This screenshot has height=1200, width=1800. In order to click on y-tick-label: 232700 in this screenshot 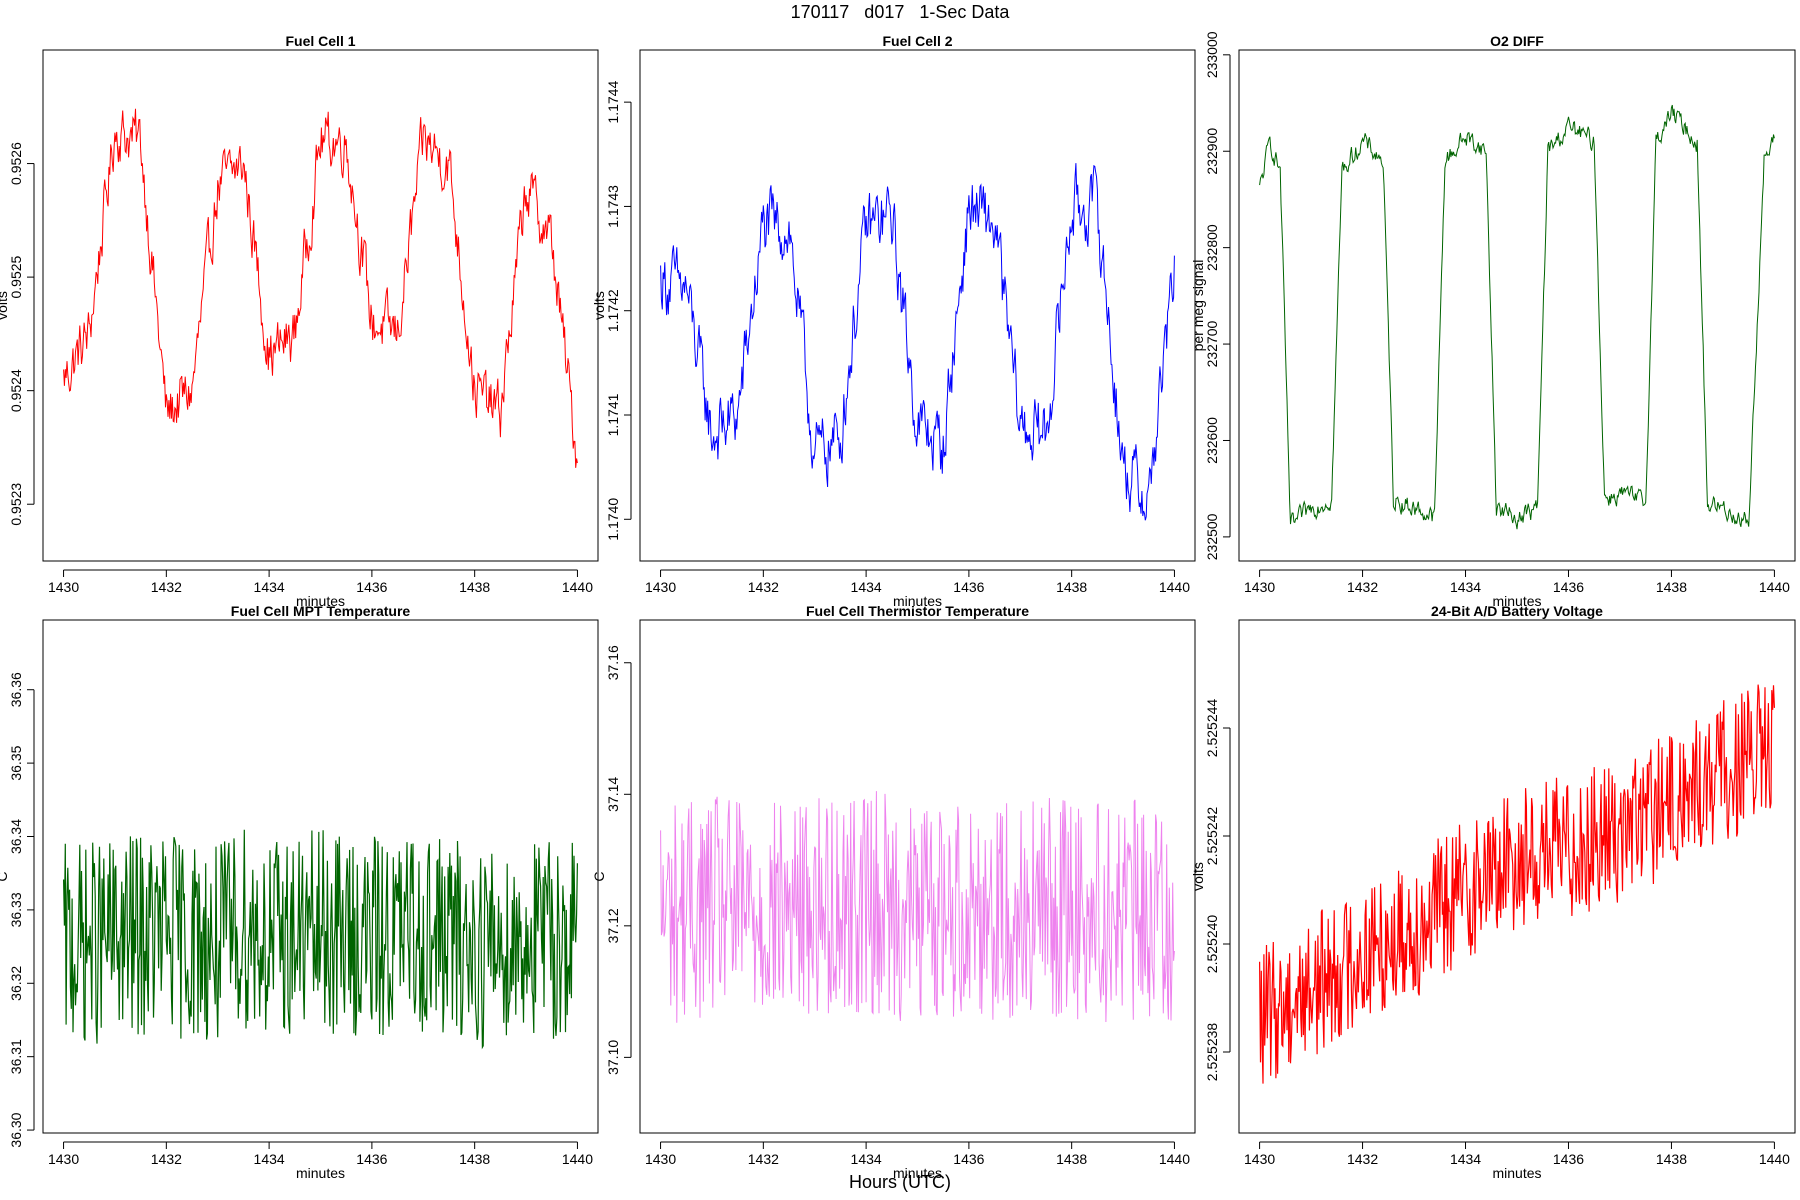, I will do `click(1212, 343)`.